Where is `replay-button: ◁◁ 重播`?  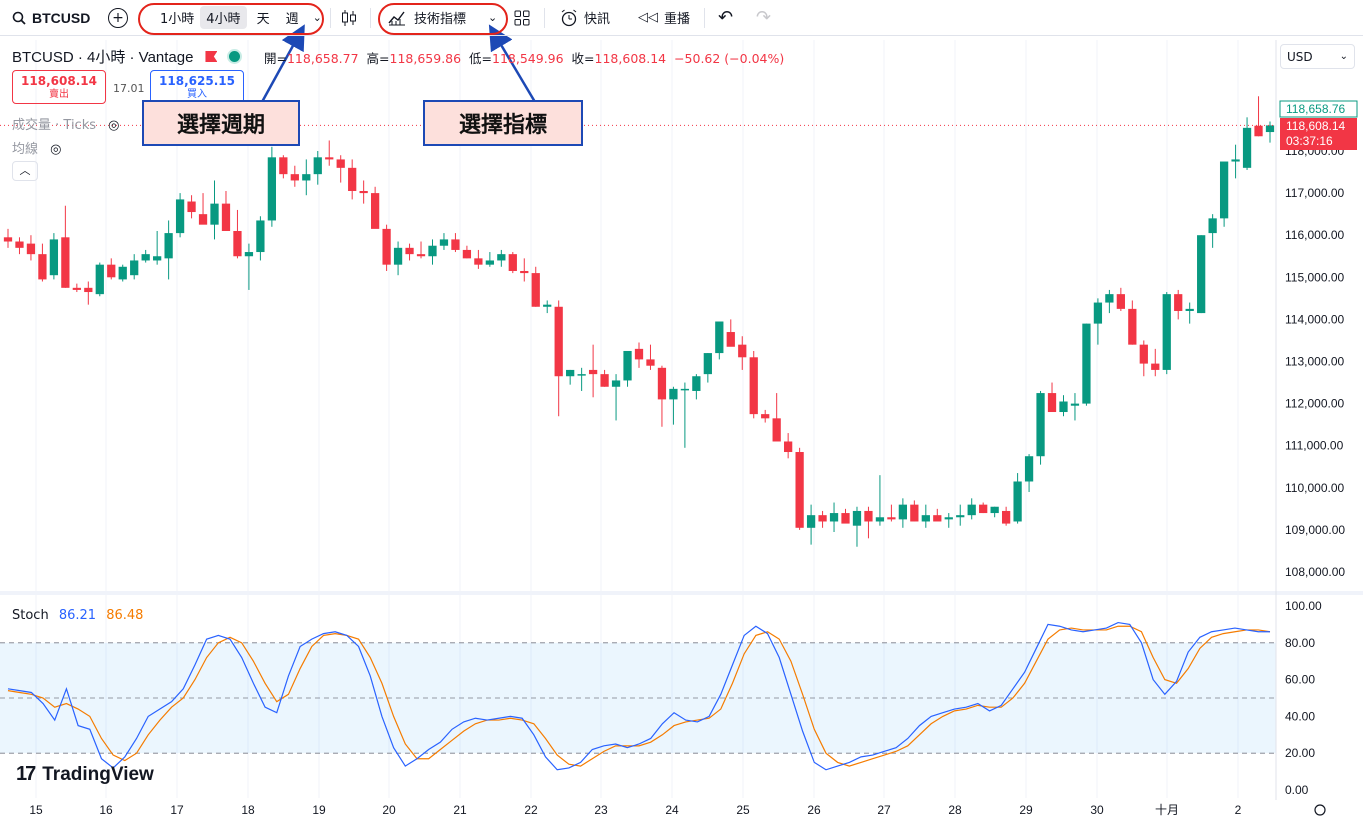
replay-button: ◁◁ 重播 is located at coordinates (664, 18).